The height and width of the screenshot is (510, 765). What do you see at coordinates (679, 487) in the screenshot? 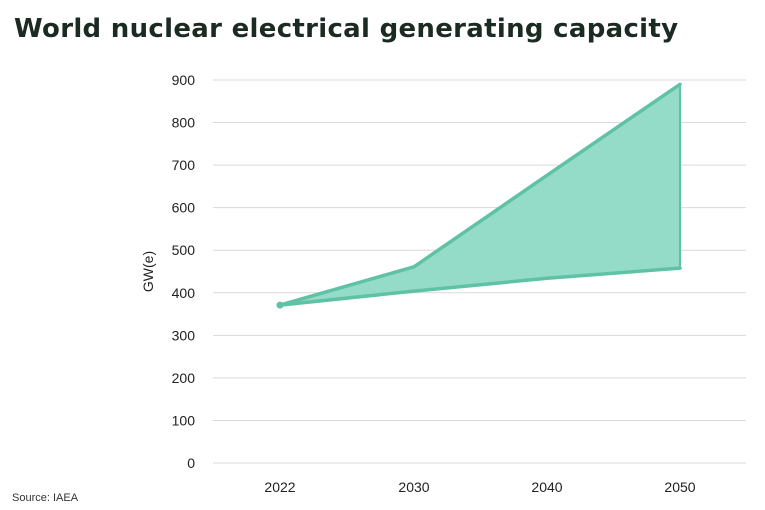
I see `x-tick-label: 2050` at bounding box center [679, 487].